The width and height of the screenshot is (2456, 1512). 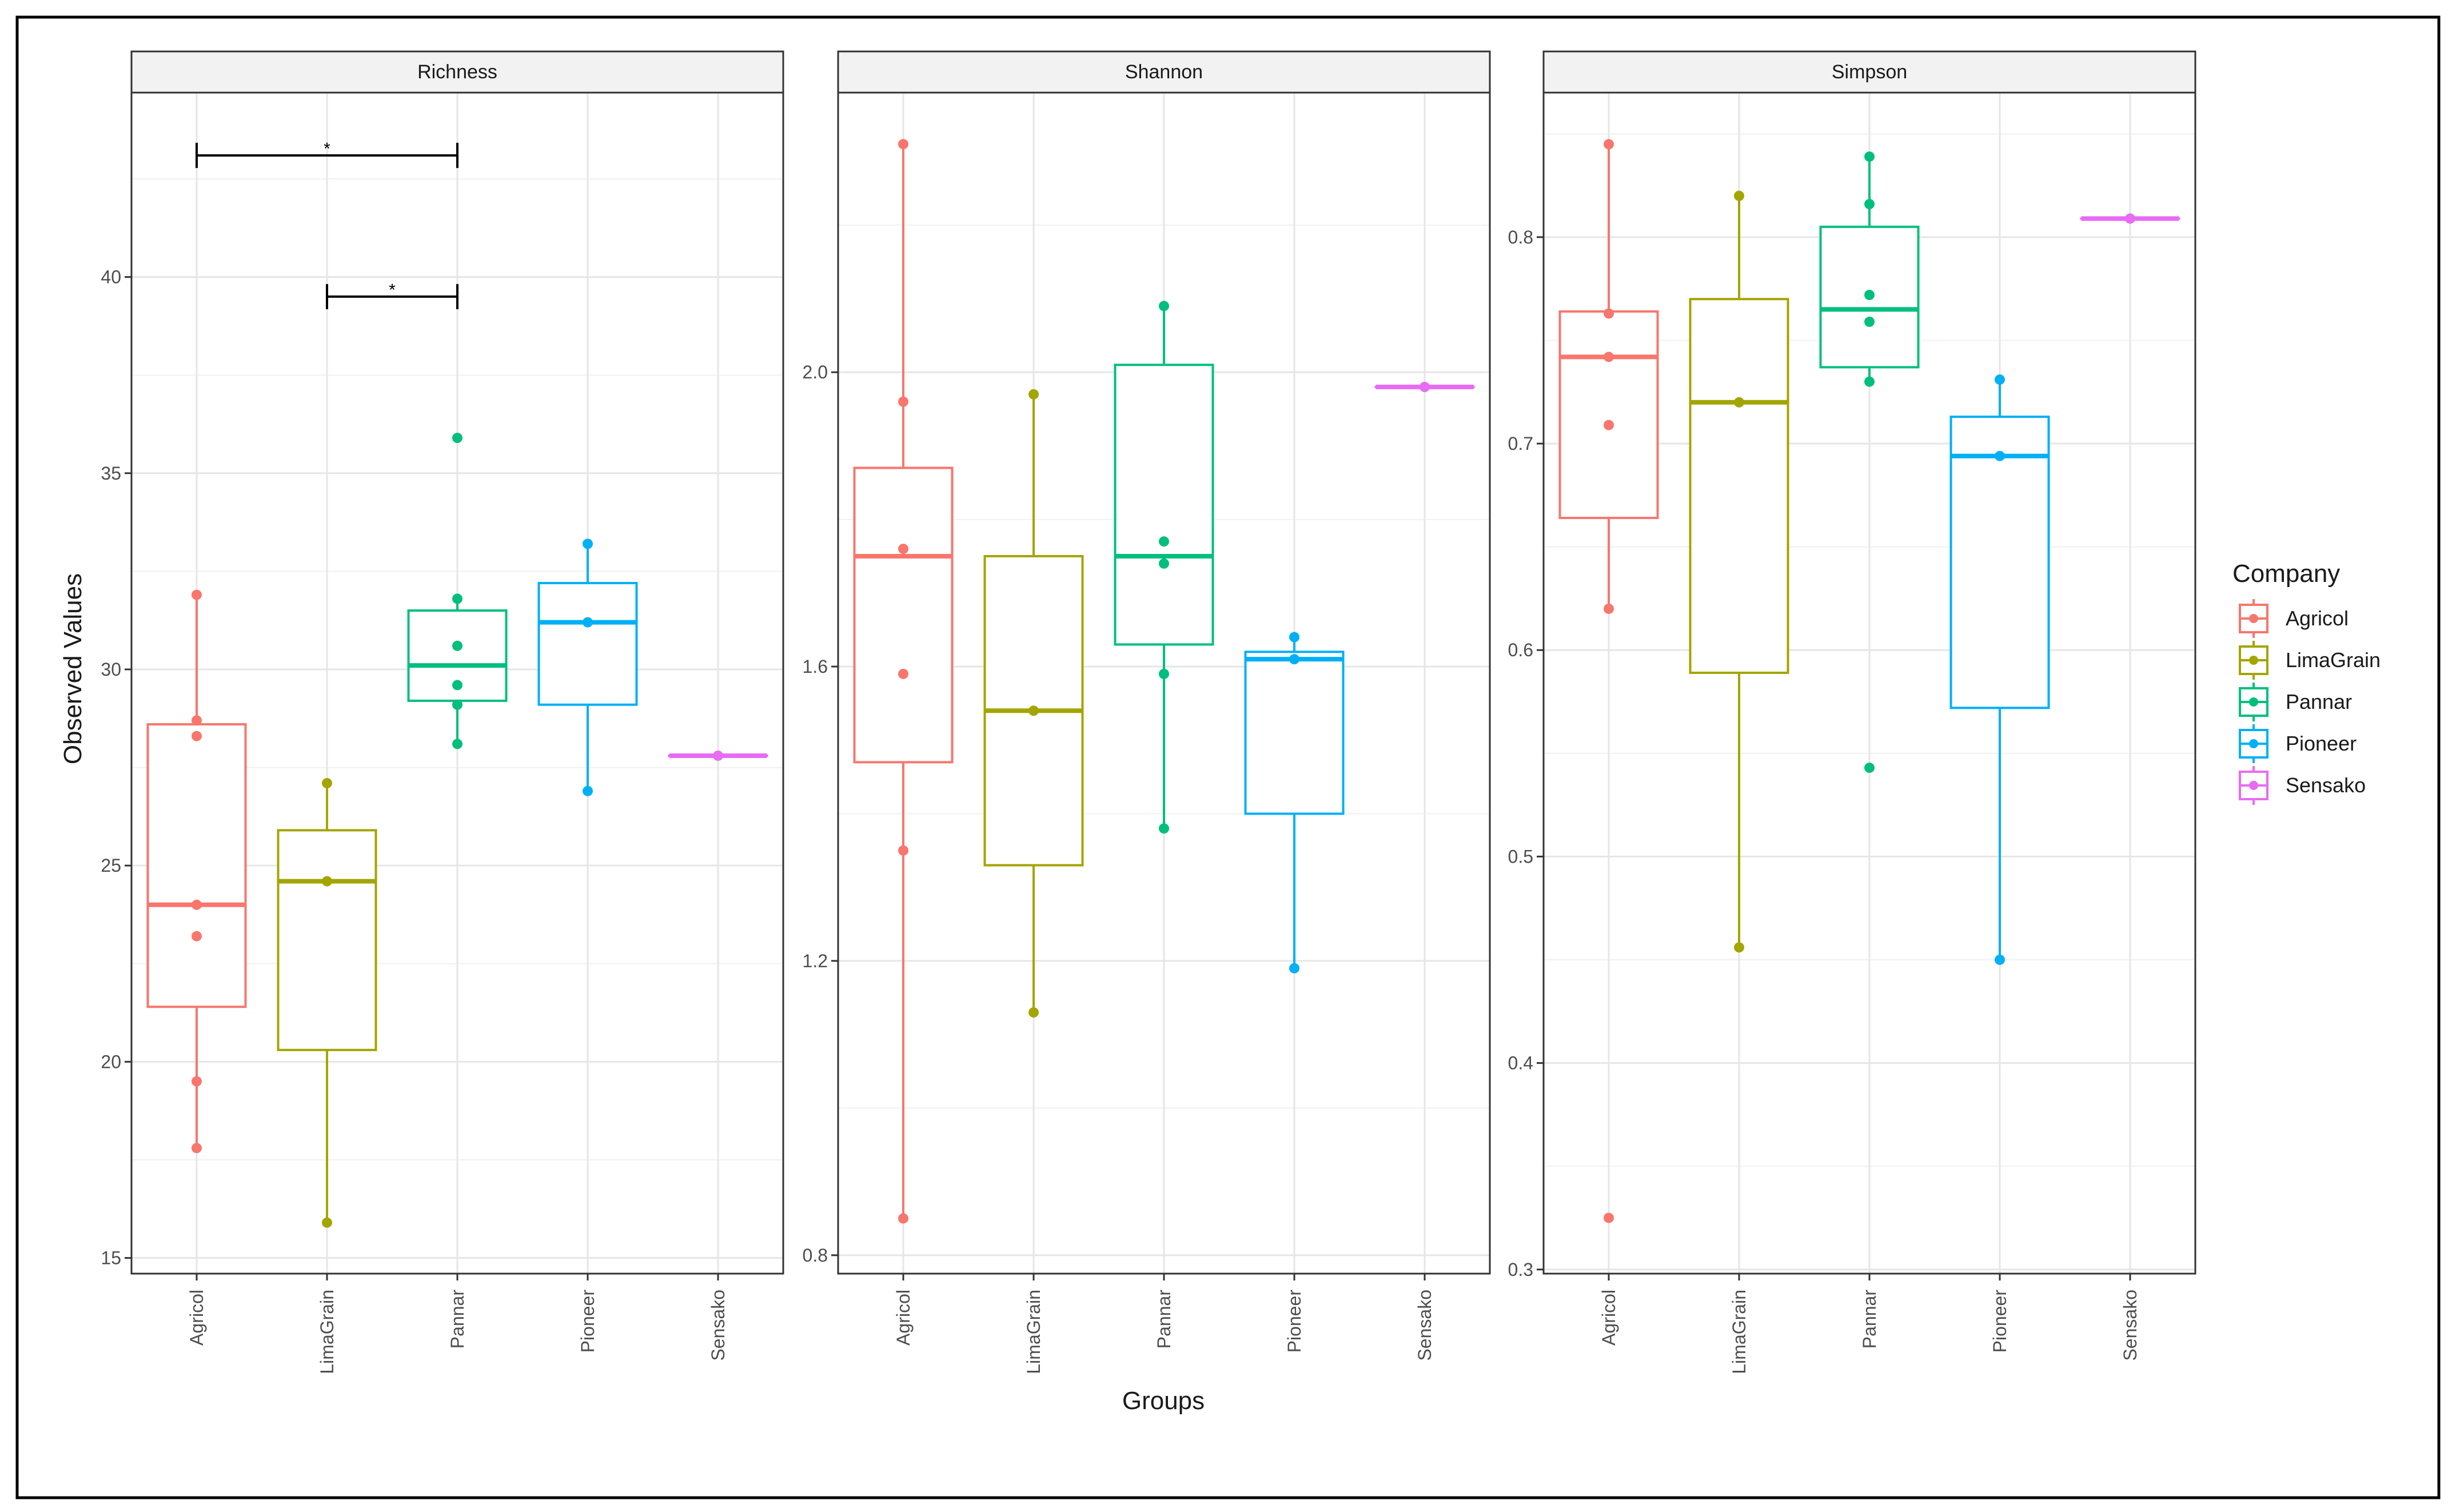 I want to click on legend-entry-limagrain: LimaGrain, so click(x=2310, y=660).